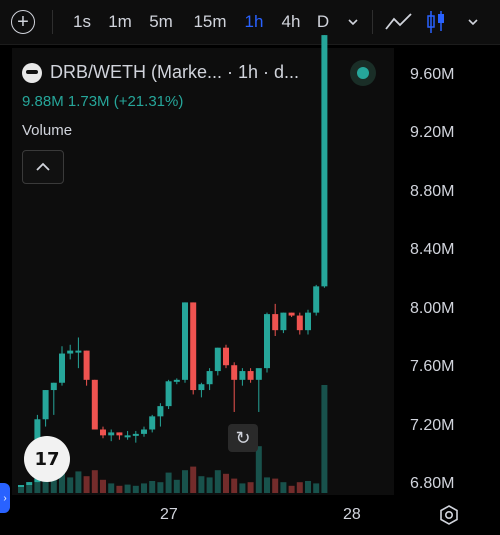  I want to click on chevron-down-icon, so click(353, 22).